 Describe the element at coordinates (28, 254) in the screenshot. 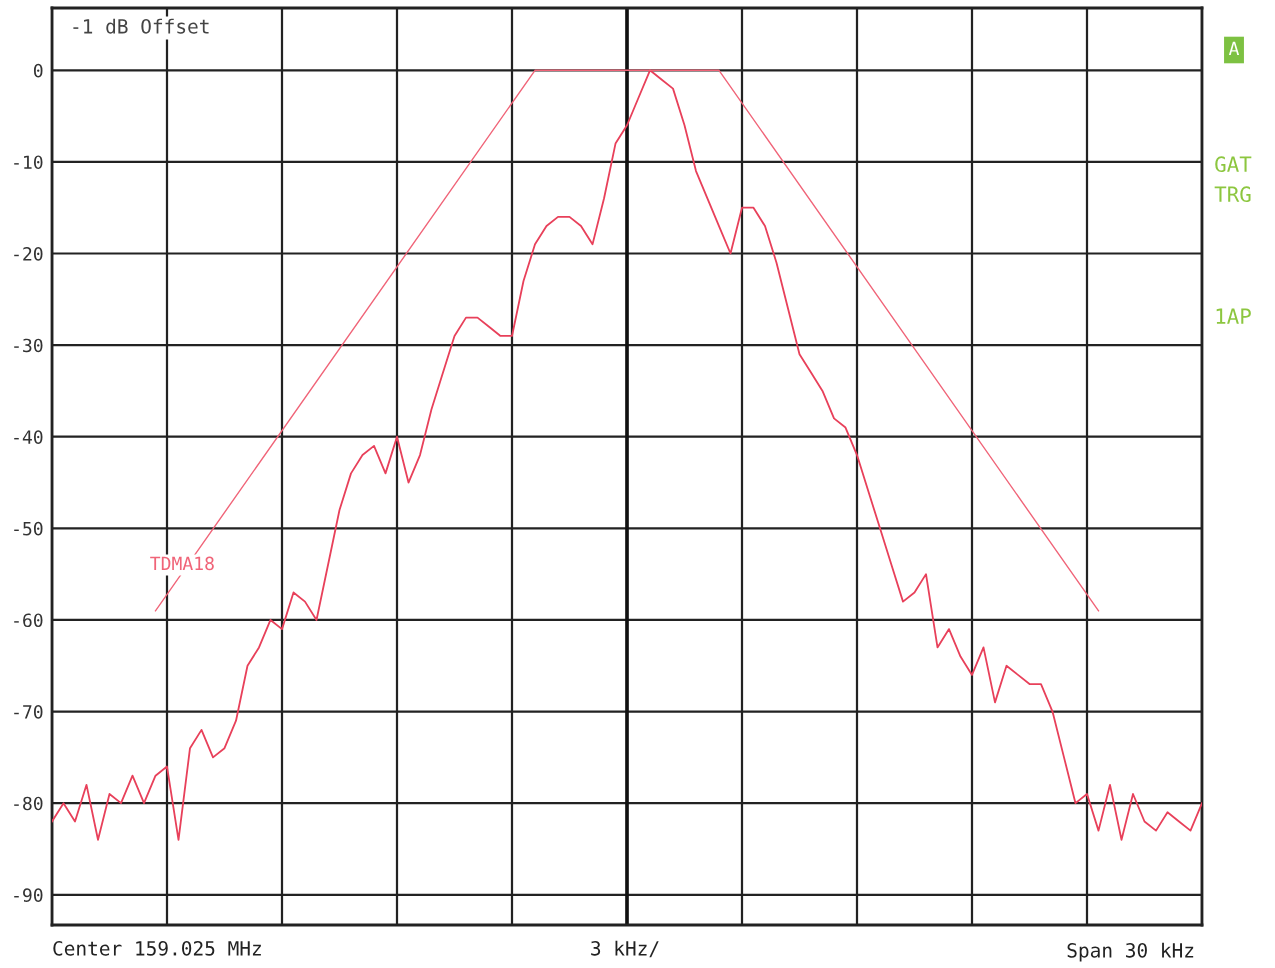

I see `y-tick-label: -20` at that location.